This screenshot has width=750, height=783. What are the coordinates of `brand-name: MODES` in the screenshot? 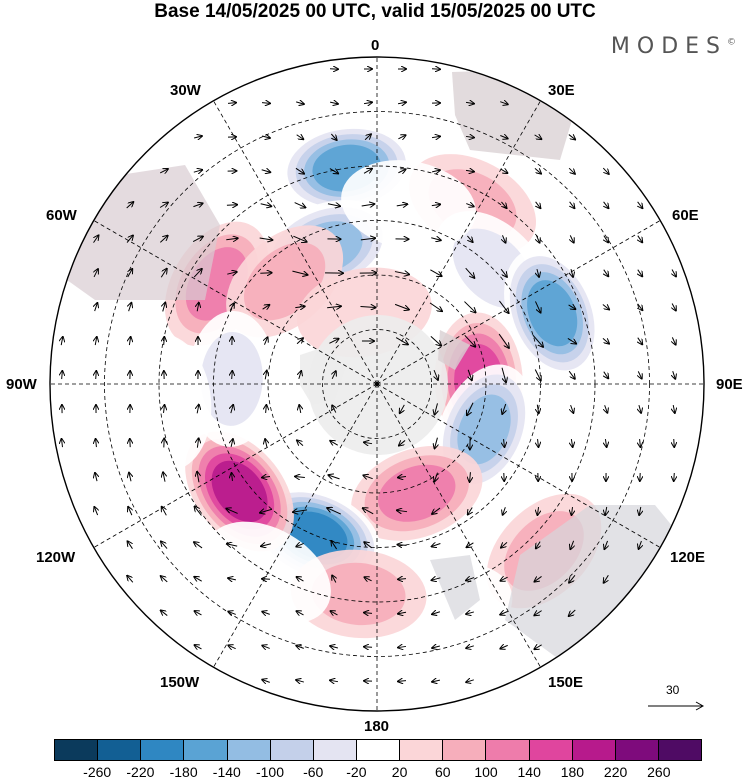 It's located at (668, 46).